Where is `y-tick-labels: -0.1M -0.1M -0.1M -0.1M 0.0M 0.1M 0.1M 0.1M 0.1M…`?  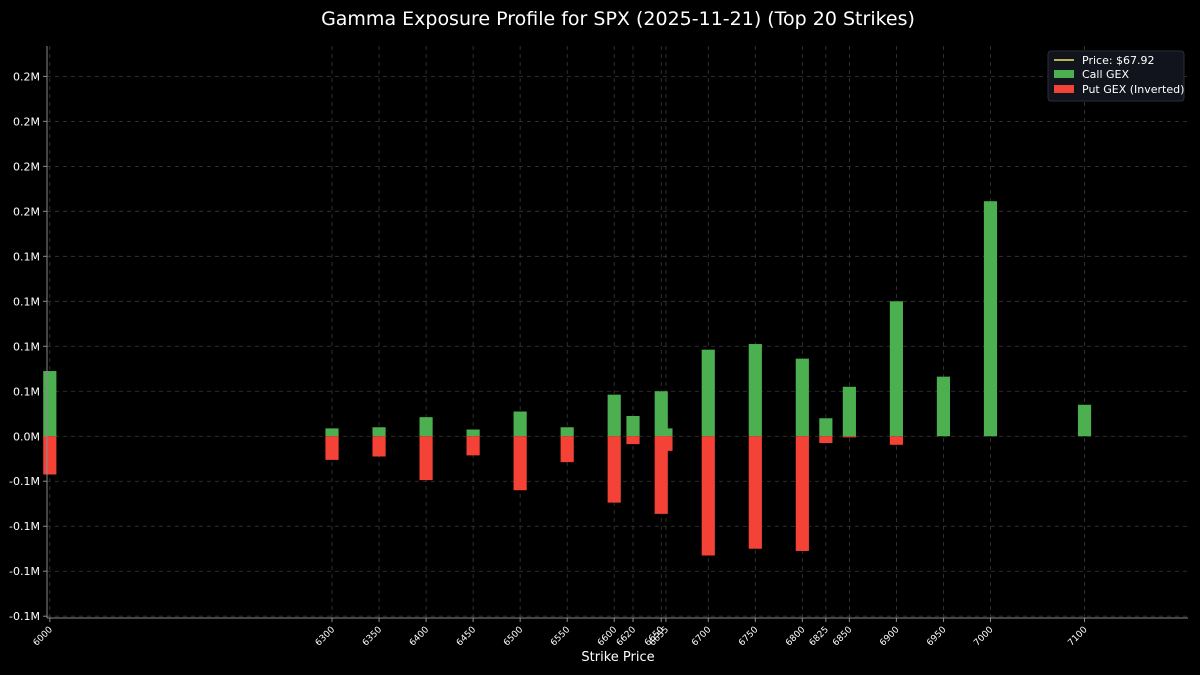 y-tick-labels: -0.1M -0.1M -0.1M -0.1M 0.0M 0.1M 0.1M 0.1M 0.1M… is located at coordinates (24, 346).